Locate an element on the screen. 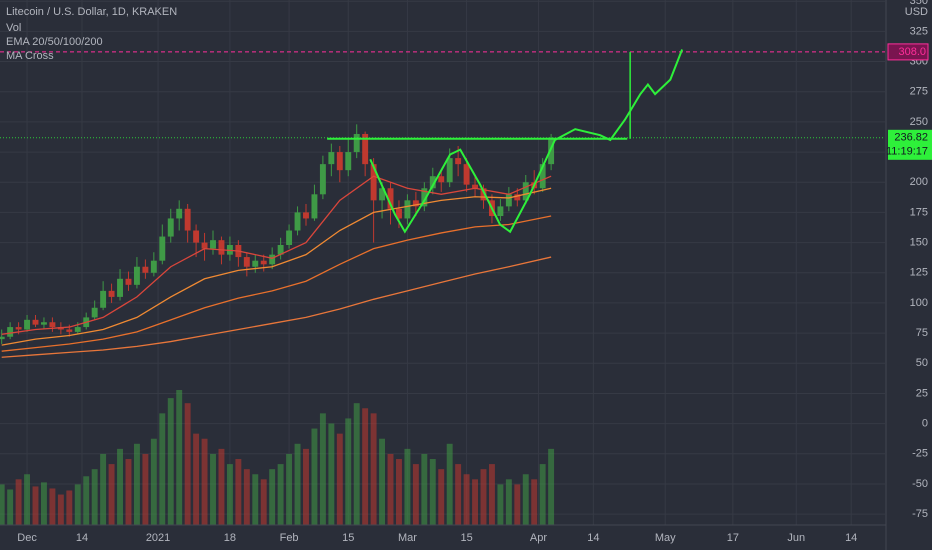 Image resolution: width=932 pixels, height=550 pixels. y-tick-label: 350 is located at coordinates (919, 3).